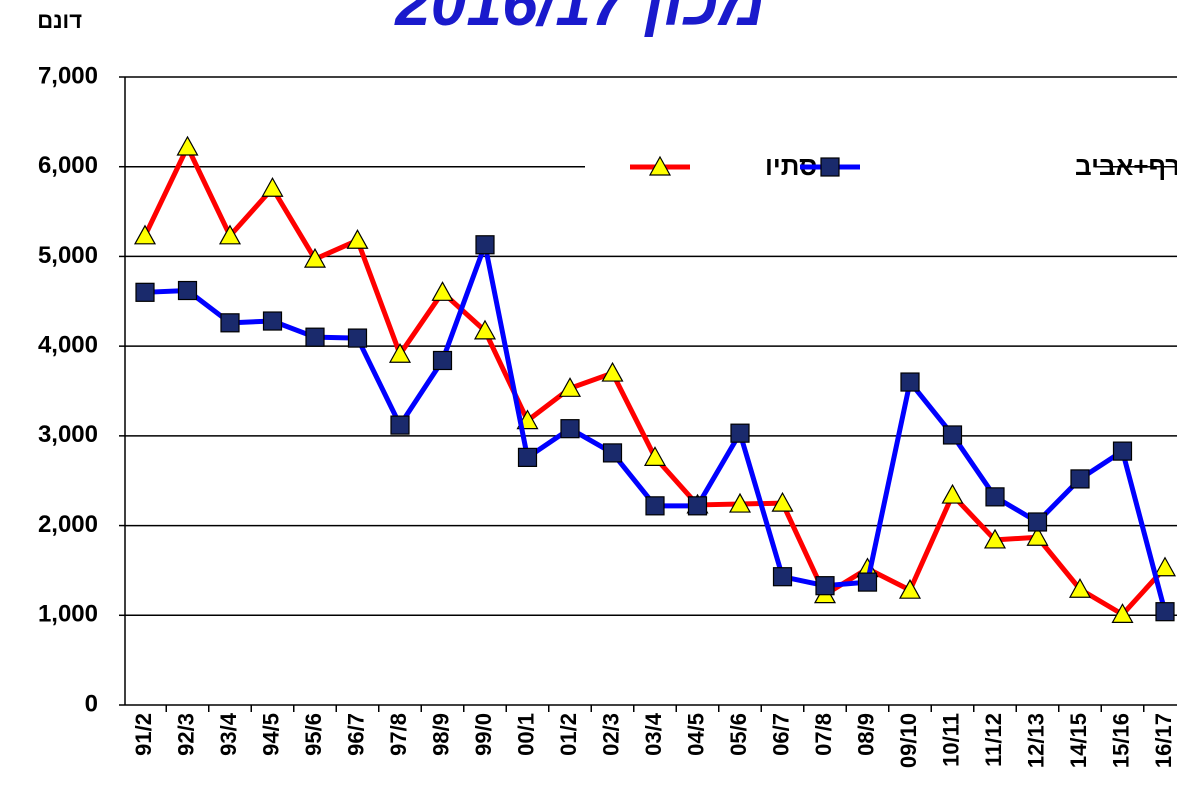 The height and width of the screenshot is (802, 1177). I want to click on x-tick-label: 11/12, so click(993, 740).